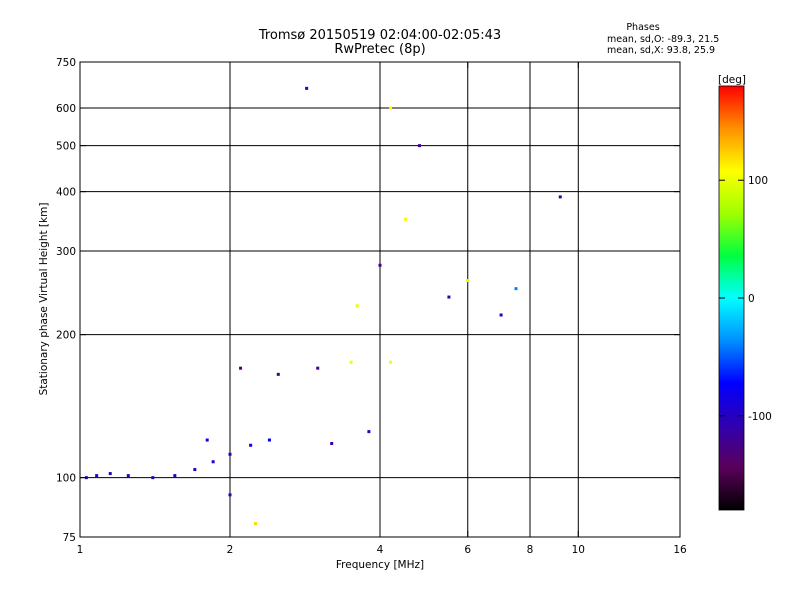  Describe the element at coordinates (230, 550) in the screenshot. I see `x-tick-label: 2` at that location.